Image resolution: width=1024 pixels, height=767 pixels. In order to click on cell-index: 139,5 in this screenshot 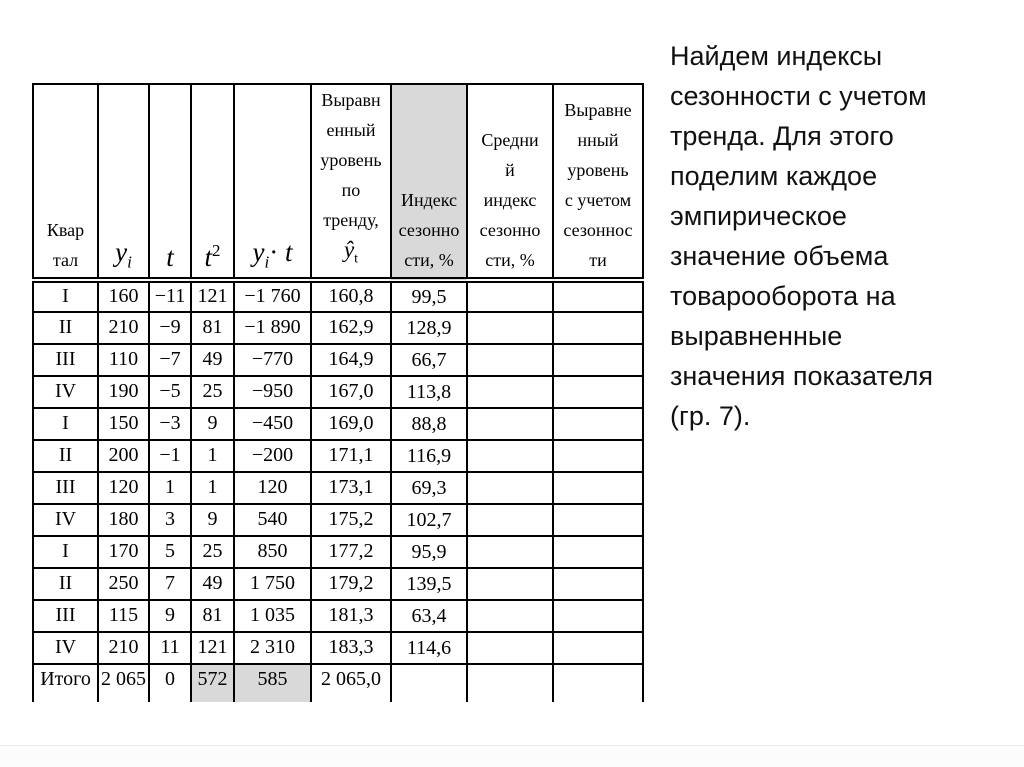, I will do `click(429, 583)`.